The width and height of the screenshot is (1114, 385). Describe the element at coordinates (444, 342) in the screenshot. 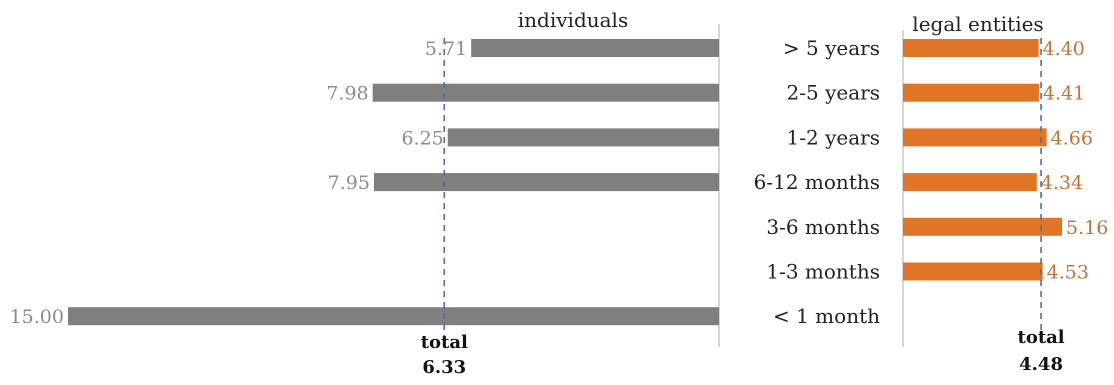

I see `individuals-total-label: total` at that location.